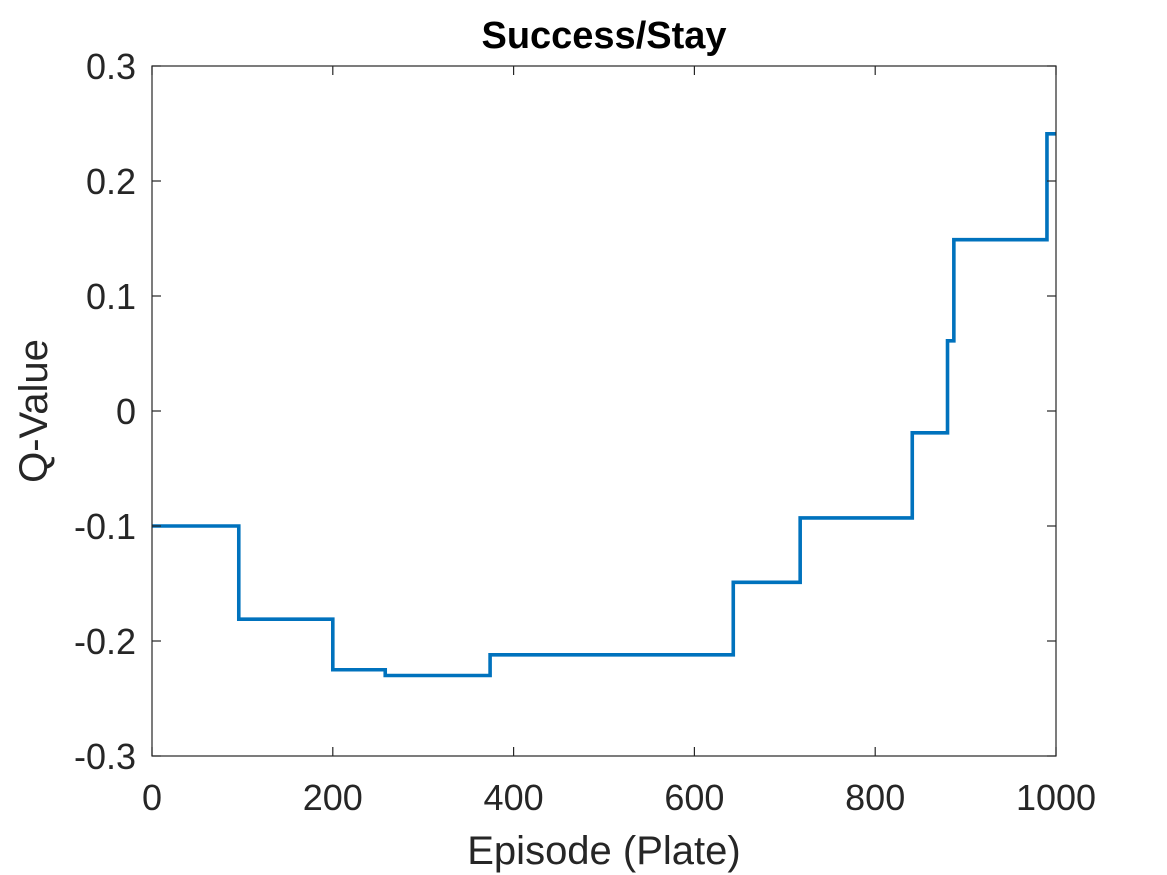  Describe the element at coordinates (105, 526) in the screenshot. I see `y-tick-label: -0.1` at that location.